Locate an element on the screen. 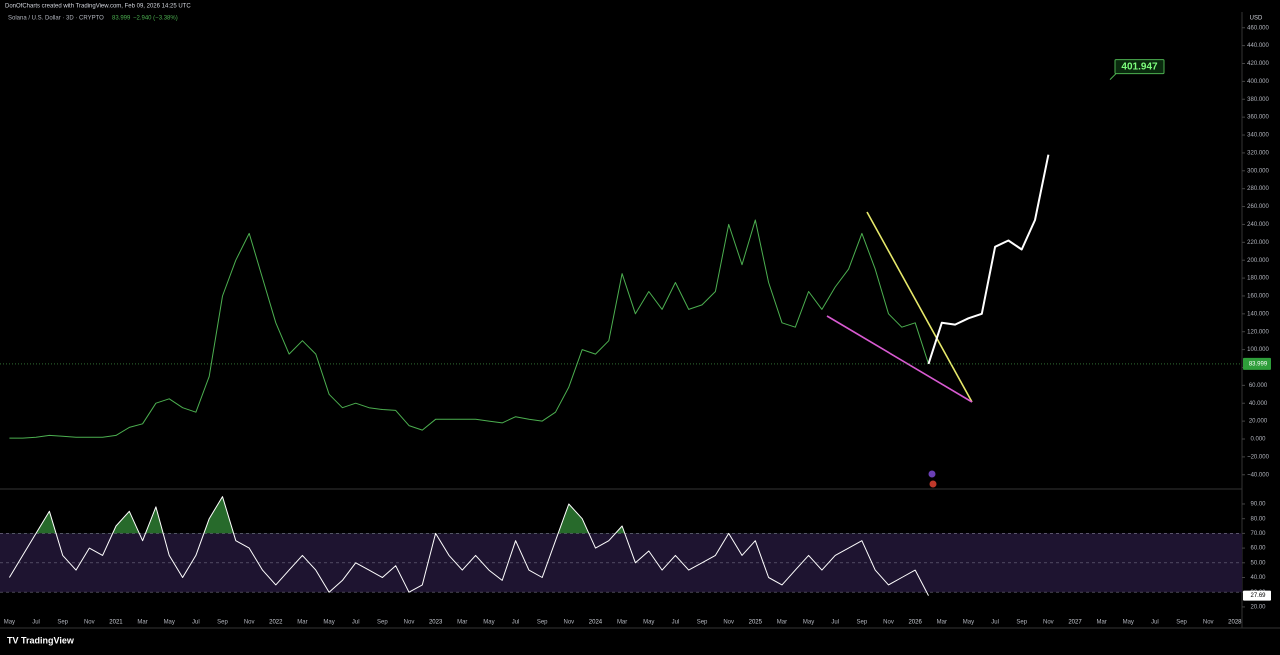  y-tick-label: 460.000 is located at coordinates (1258, 28).